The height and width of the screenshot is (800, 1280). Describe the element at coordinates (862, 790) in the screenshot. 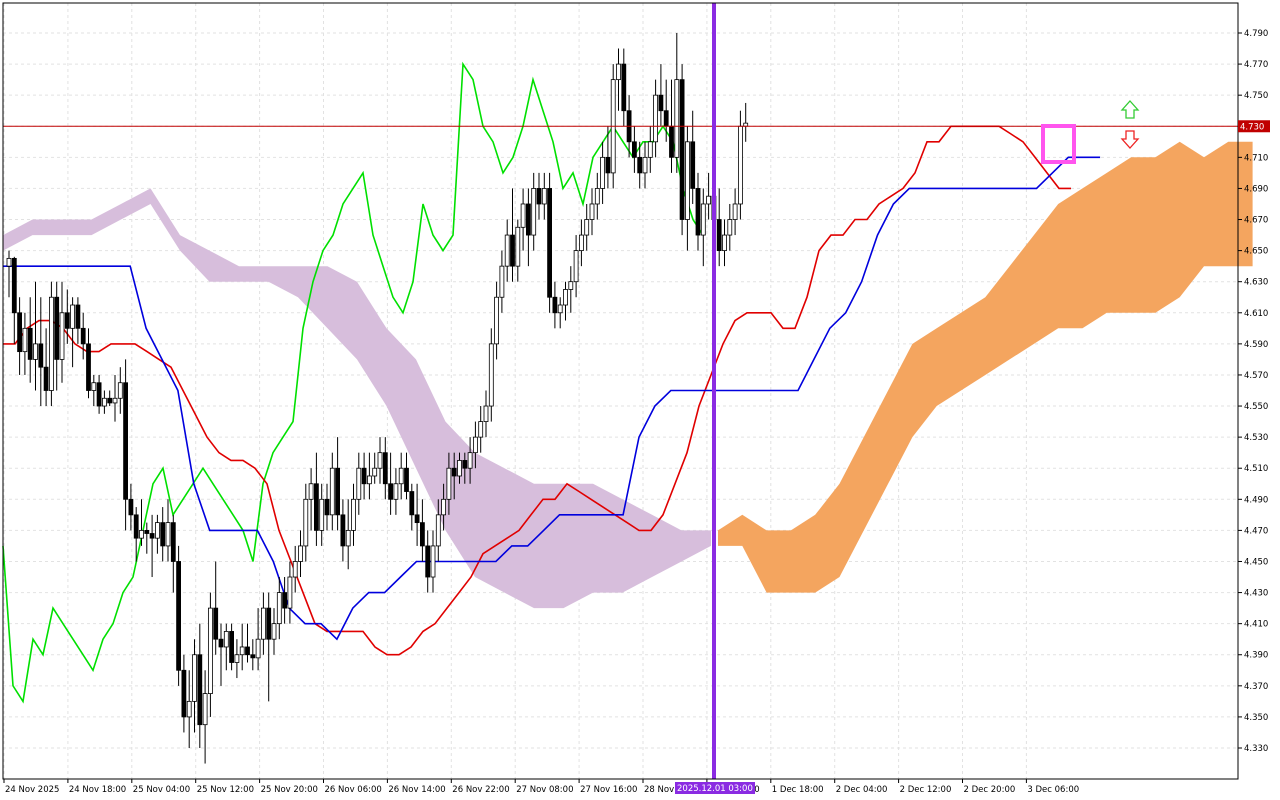

I see `x-tick-label: 2 Dec 04:00` at that location.